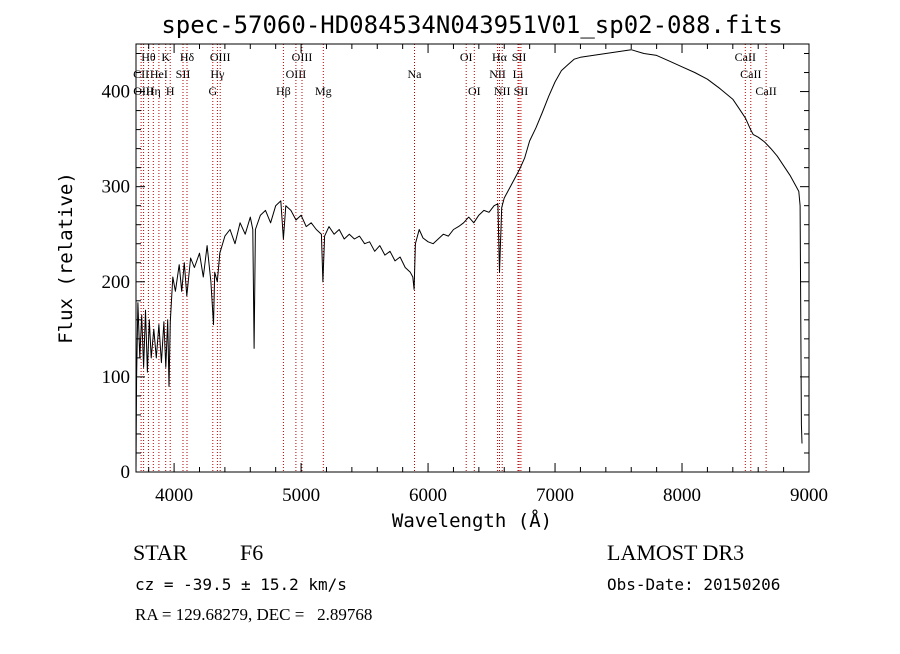 The width and height of the screenshot is (900, 654). Describe the element at coordinates (502, 91) in the screenshot. I see `marker-label-23: NII` at that location.